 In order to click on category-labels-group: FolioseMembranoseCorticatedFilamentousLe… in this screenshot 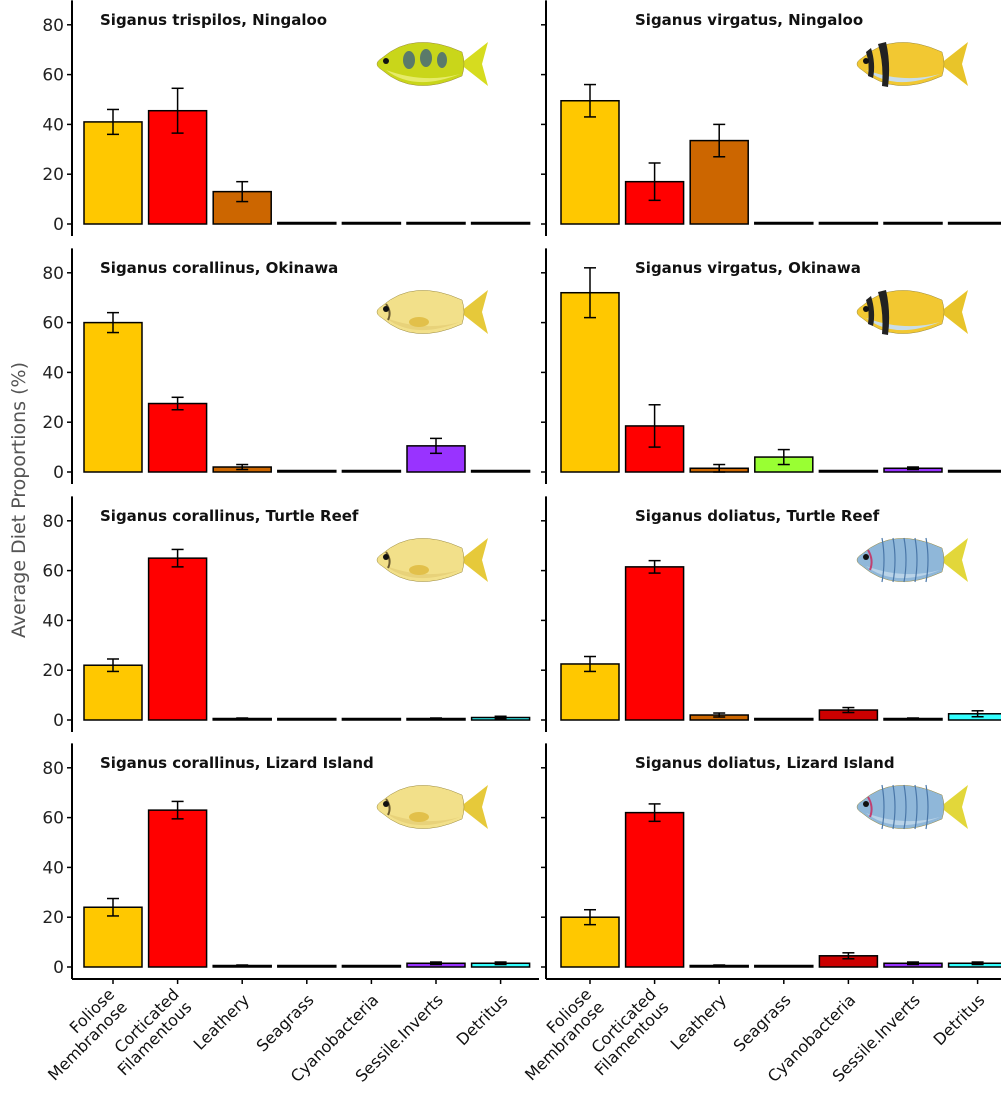, I will do `click(516, 1032)`.